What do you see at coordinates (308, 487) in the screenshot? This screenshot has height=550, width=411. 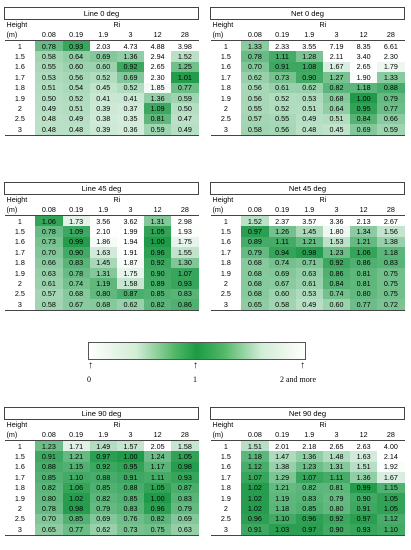 I see `table-row: 1.8 1.02 1.21 0.82 0.81 0.99 1.15` at bounding box center [308, 487].